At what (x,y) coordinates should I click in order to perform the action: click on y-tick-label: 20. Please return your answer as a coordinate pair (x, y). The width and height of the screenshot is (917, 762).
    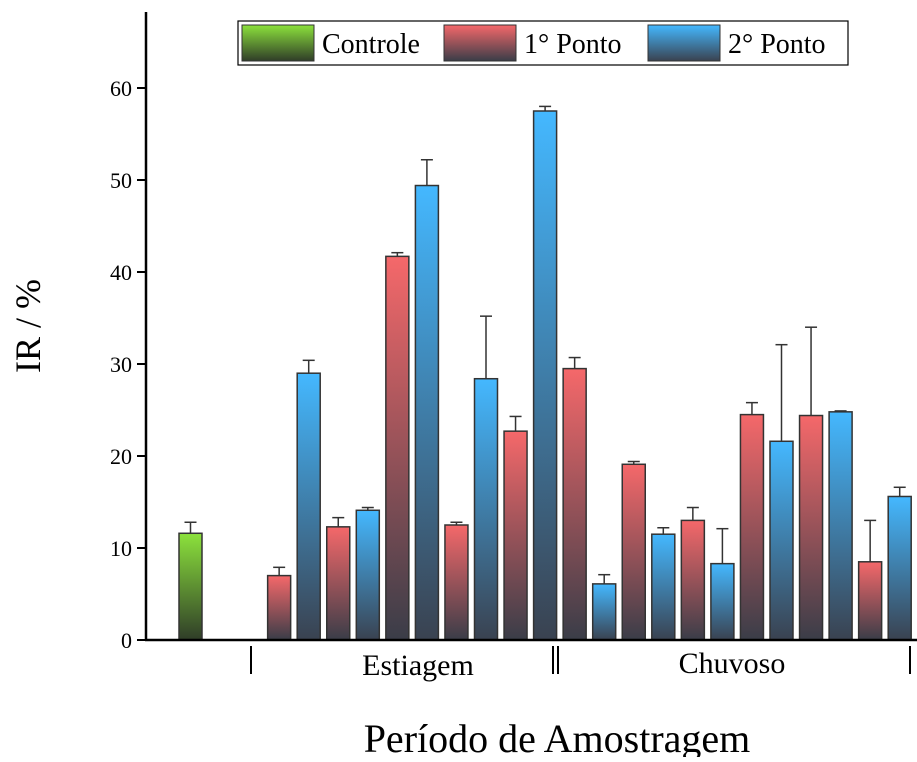
    Looking at the image, I should click on (121, 456).